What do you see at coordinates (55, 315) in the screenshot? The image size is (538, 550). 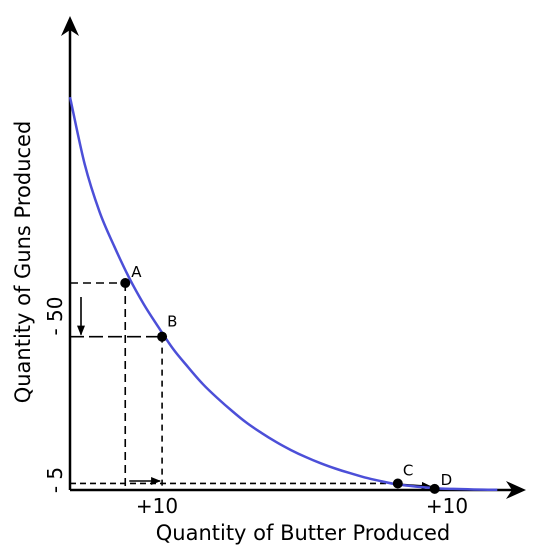 I see `y-change-label-top: - 50` at bounding box center [55, 315].